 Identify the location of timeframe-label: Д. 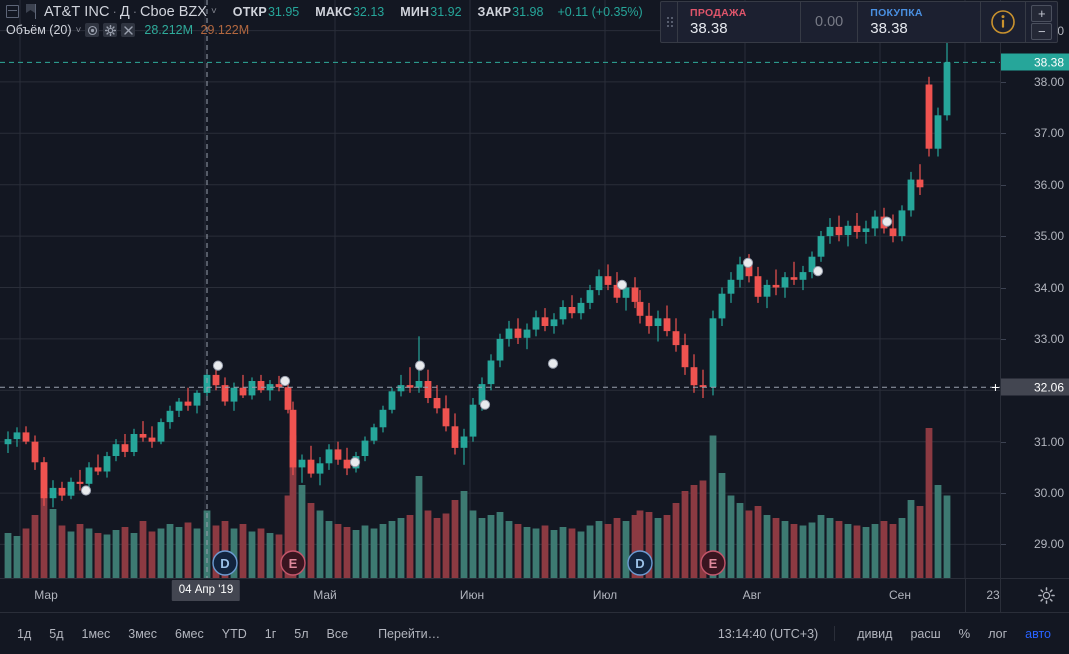
(124, 11).